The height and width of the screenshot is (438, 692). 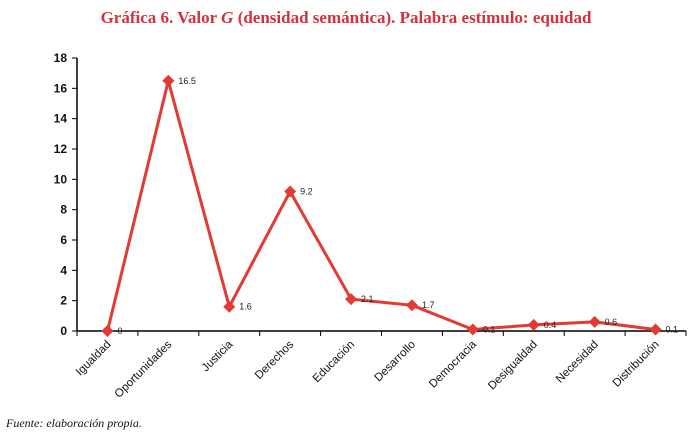 What do you see at coordinates (577, 362) in the screenshot?
I see `x-category-label: Necesidad` at bounding box center [577, 362].